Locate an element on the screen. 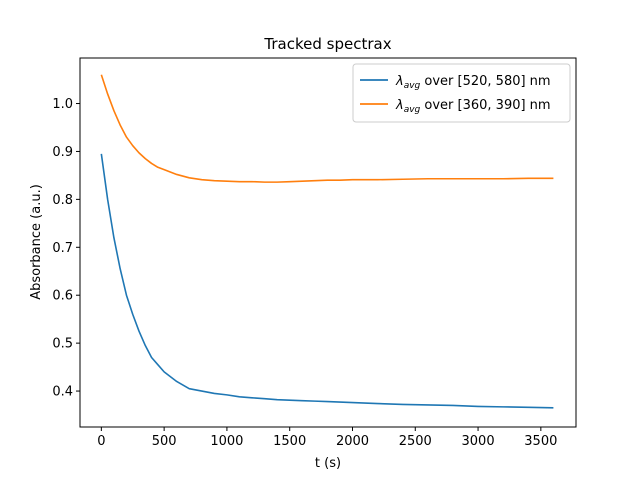 The image size is (640, 480). y-axis: 0.4 0.5 0.6 0.7 0.8 0.9 1.0 is located at coordinates (66, 248).